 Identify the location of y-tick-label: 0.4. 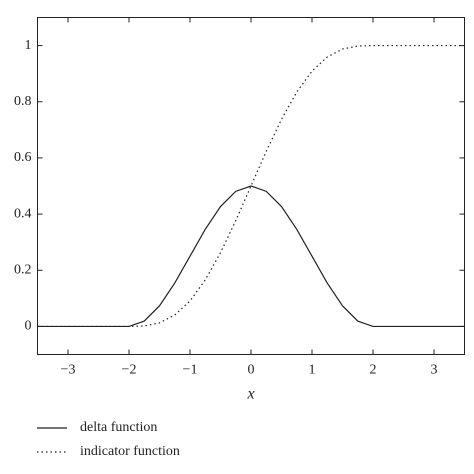
(23, 213).